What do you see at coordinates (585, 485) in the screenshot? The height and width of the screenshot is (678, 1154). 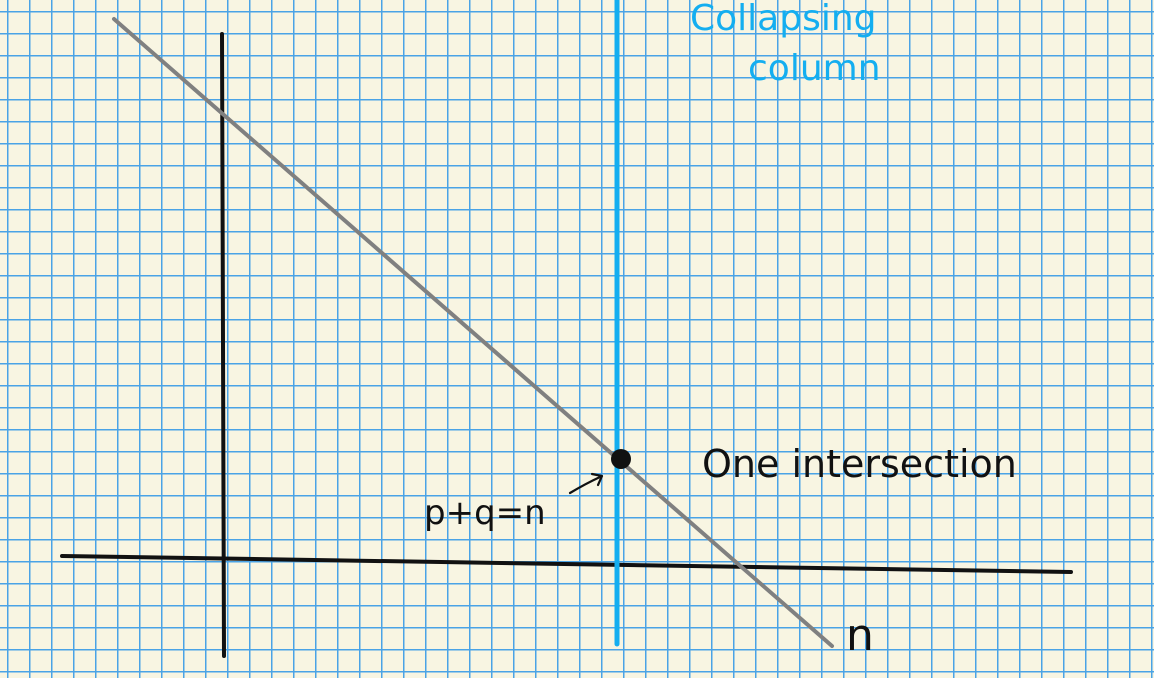 I see `equation-arrow` at bounding box center [585, 485].